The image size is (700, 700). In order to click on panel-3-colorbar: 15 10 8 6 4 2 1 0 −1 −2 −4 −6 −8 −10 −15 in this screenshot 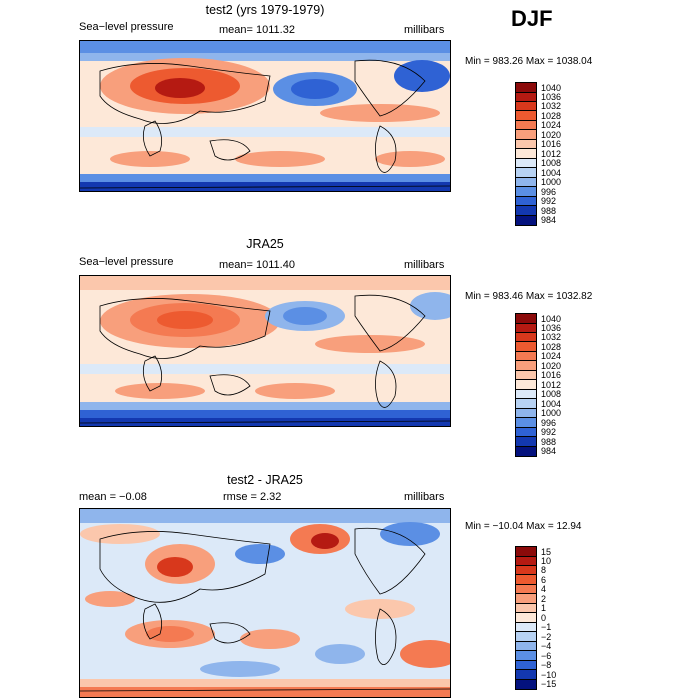, I will do `click(545, 618)`.